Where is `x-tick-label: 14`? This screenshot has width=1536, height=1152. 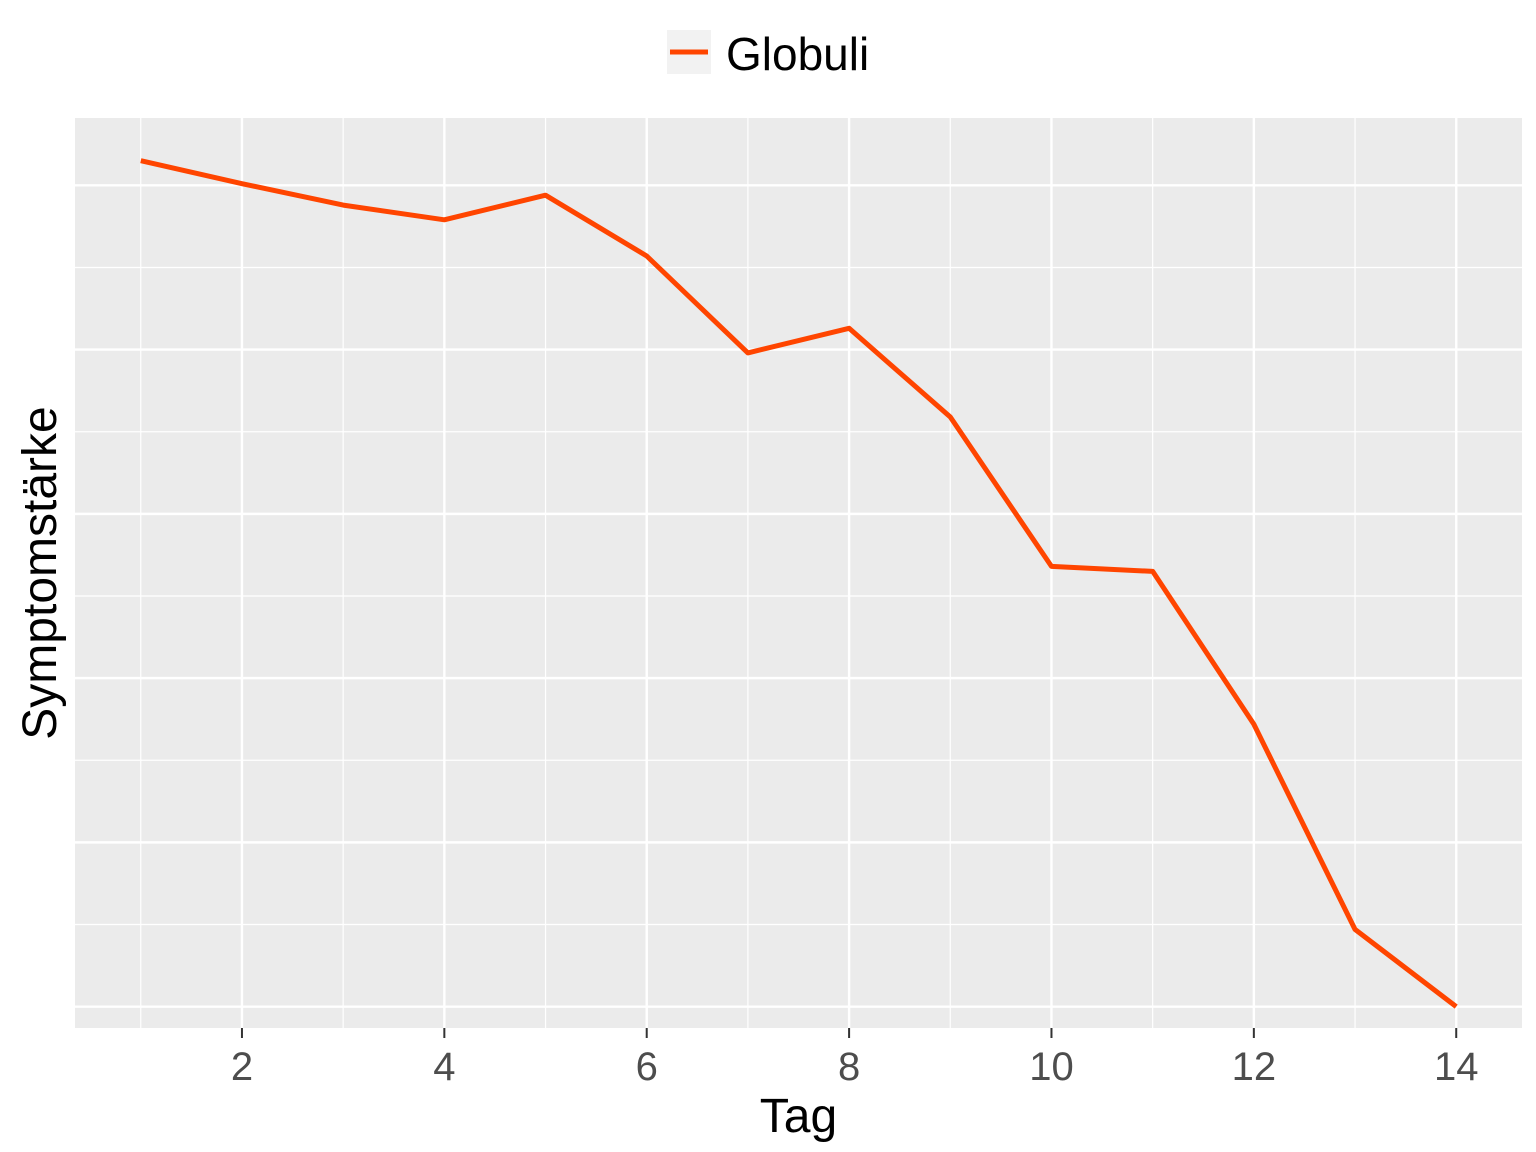 x-tick-label: 14 is located at coordinates (1456, 1067).